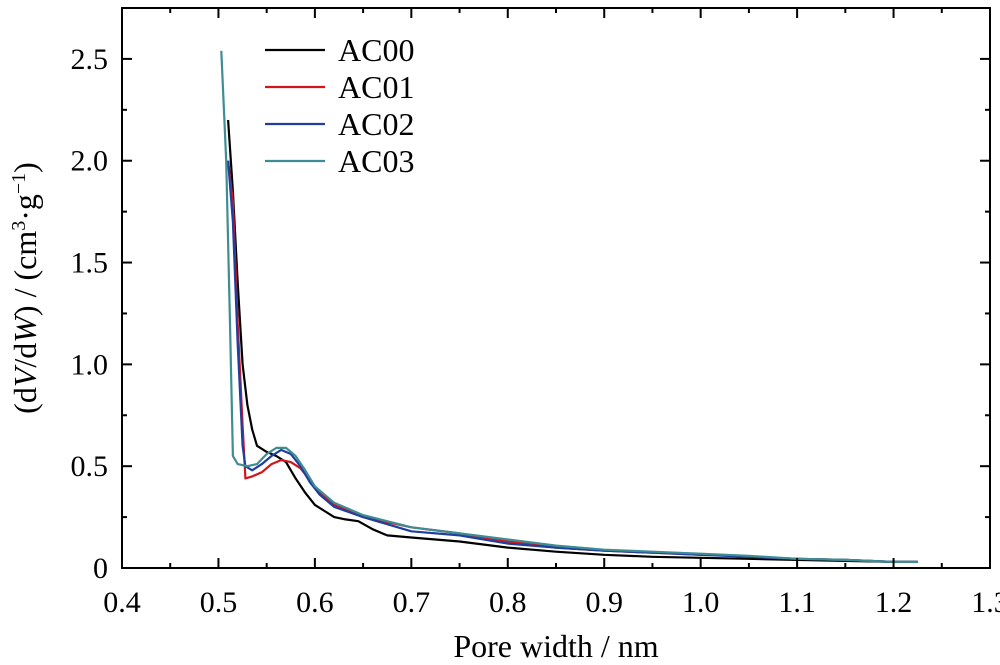  Describe the element at coordinates (122, 602) in the screenshot. I see `x-tick-label: 0.4` at that location.